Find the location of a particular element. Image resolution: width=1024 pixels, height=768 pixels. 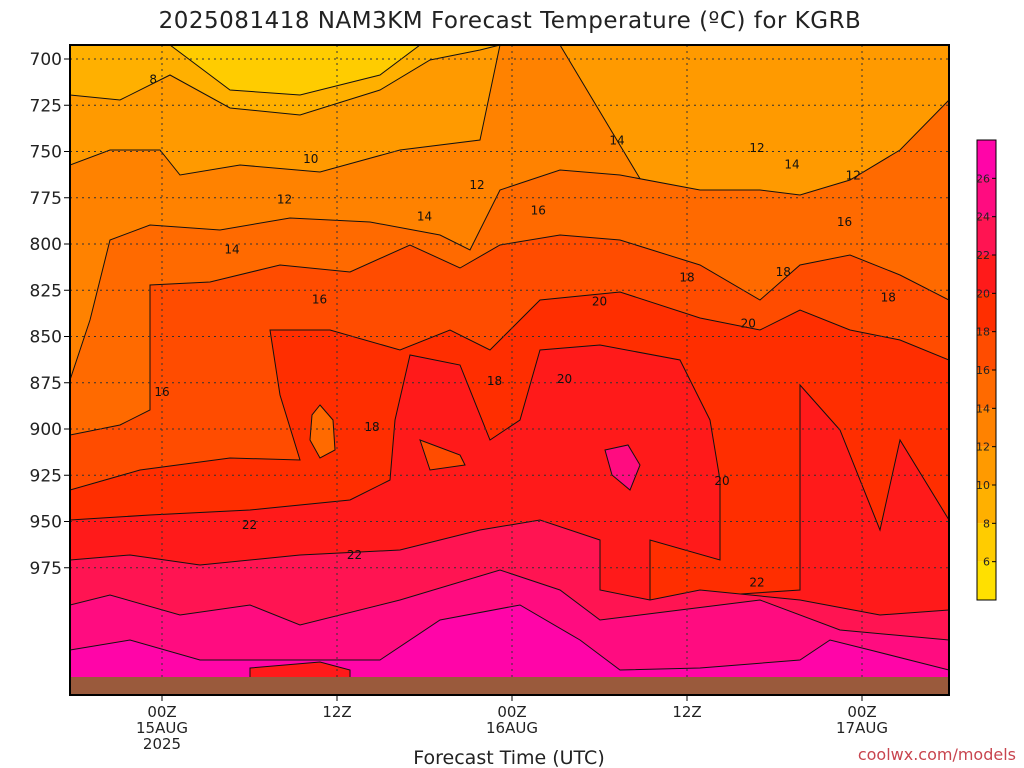

ground-surface is located at coordinates (509, 686).